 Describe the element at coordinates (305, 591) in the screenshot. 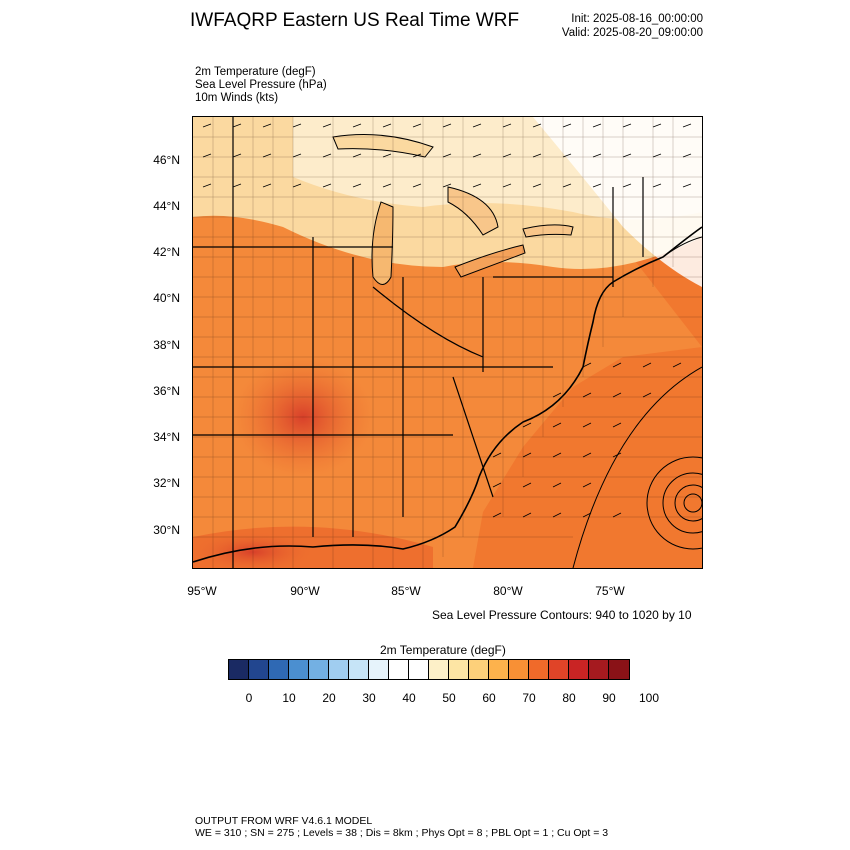

I see `lon-label-90: 90°W` at that location.